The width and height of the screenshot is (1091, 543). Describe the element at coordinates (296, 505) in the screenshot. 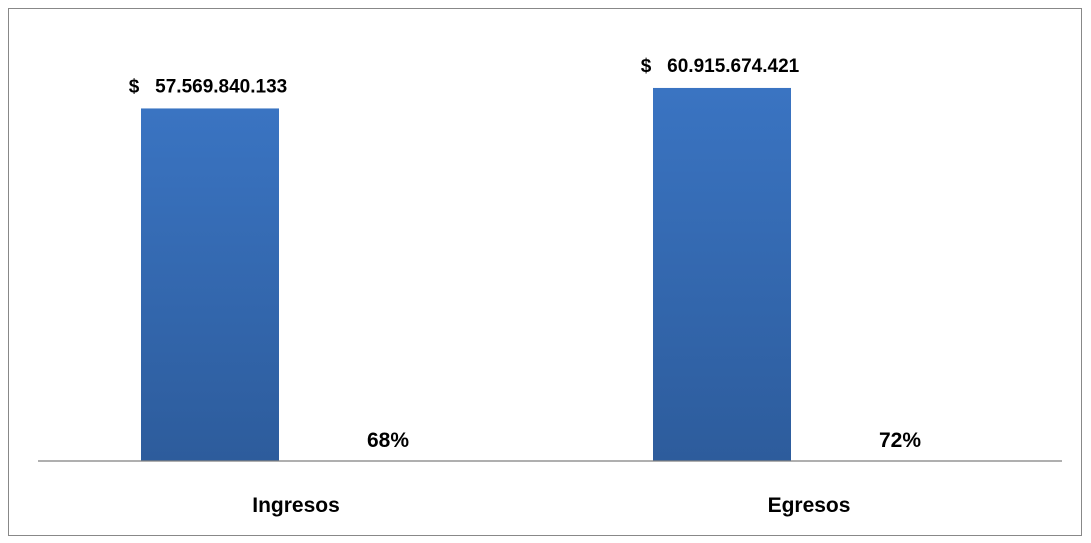

I see `category-label-ingresos: Ingresos` at that location.